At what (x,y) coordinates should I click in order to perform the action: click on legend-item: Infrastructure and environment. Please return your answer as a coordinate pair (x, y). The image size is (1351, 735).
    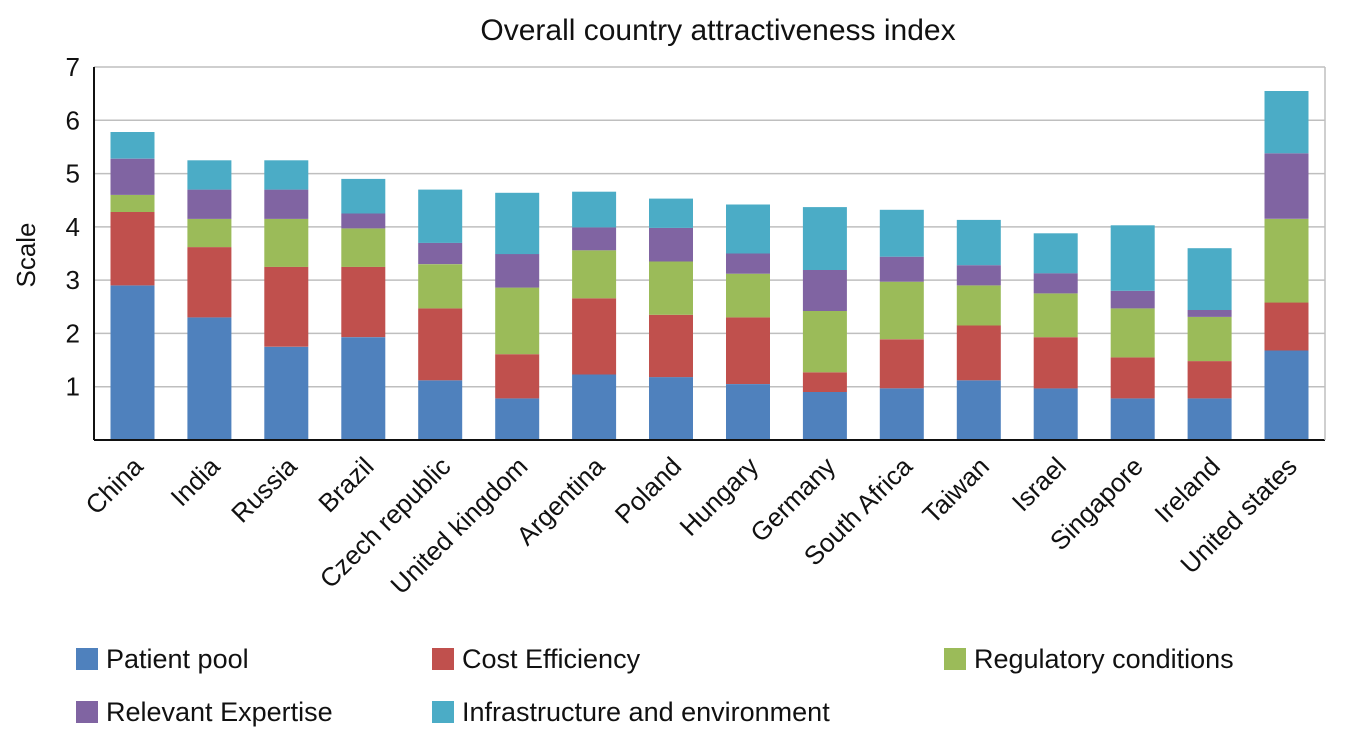
    Looking at the image, I should click on (631, 712).